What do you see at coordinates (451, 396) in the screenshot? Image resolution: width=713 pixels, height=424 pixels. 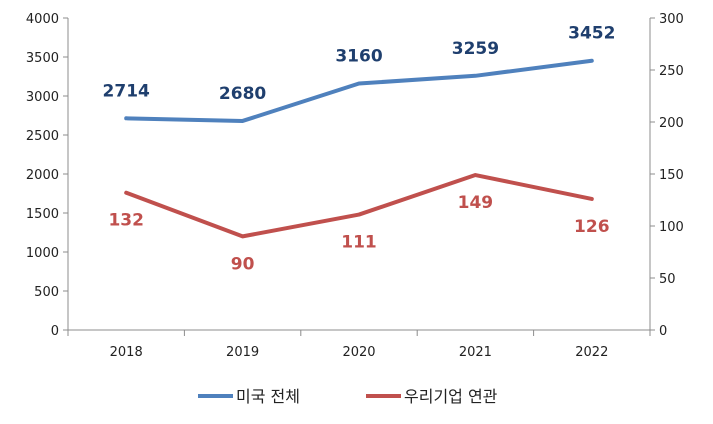 I see `legend-label-2: 우리기업 연관` at bounding box center [451, 396].